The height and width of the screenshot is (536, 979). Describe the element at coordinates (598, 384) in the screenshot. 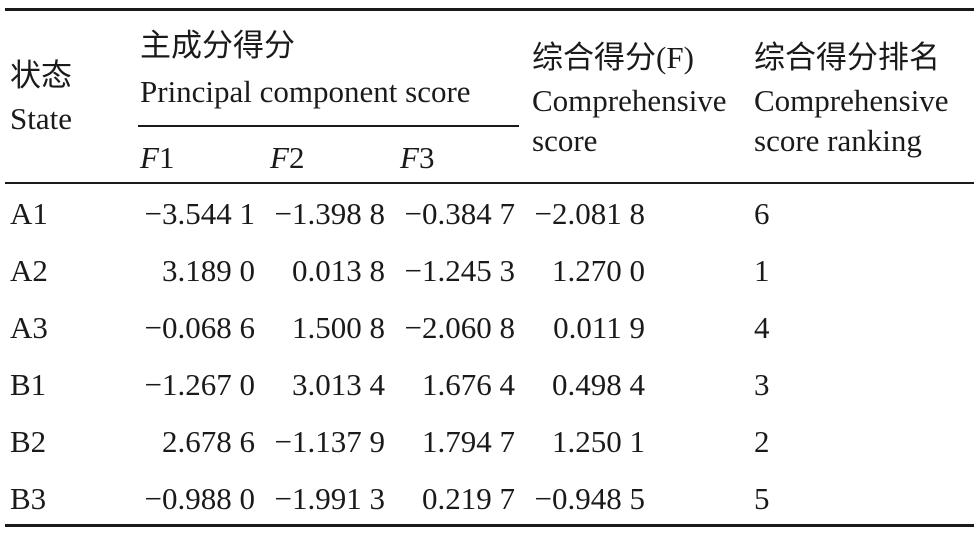

I see `cell-comp: 0.498 4` at that location.